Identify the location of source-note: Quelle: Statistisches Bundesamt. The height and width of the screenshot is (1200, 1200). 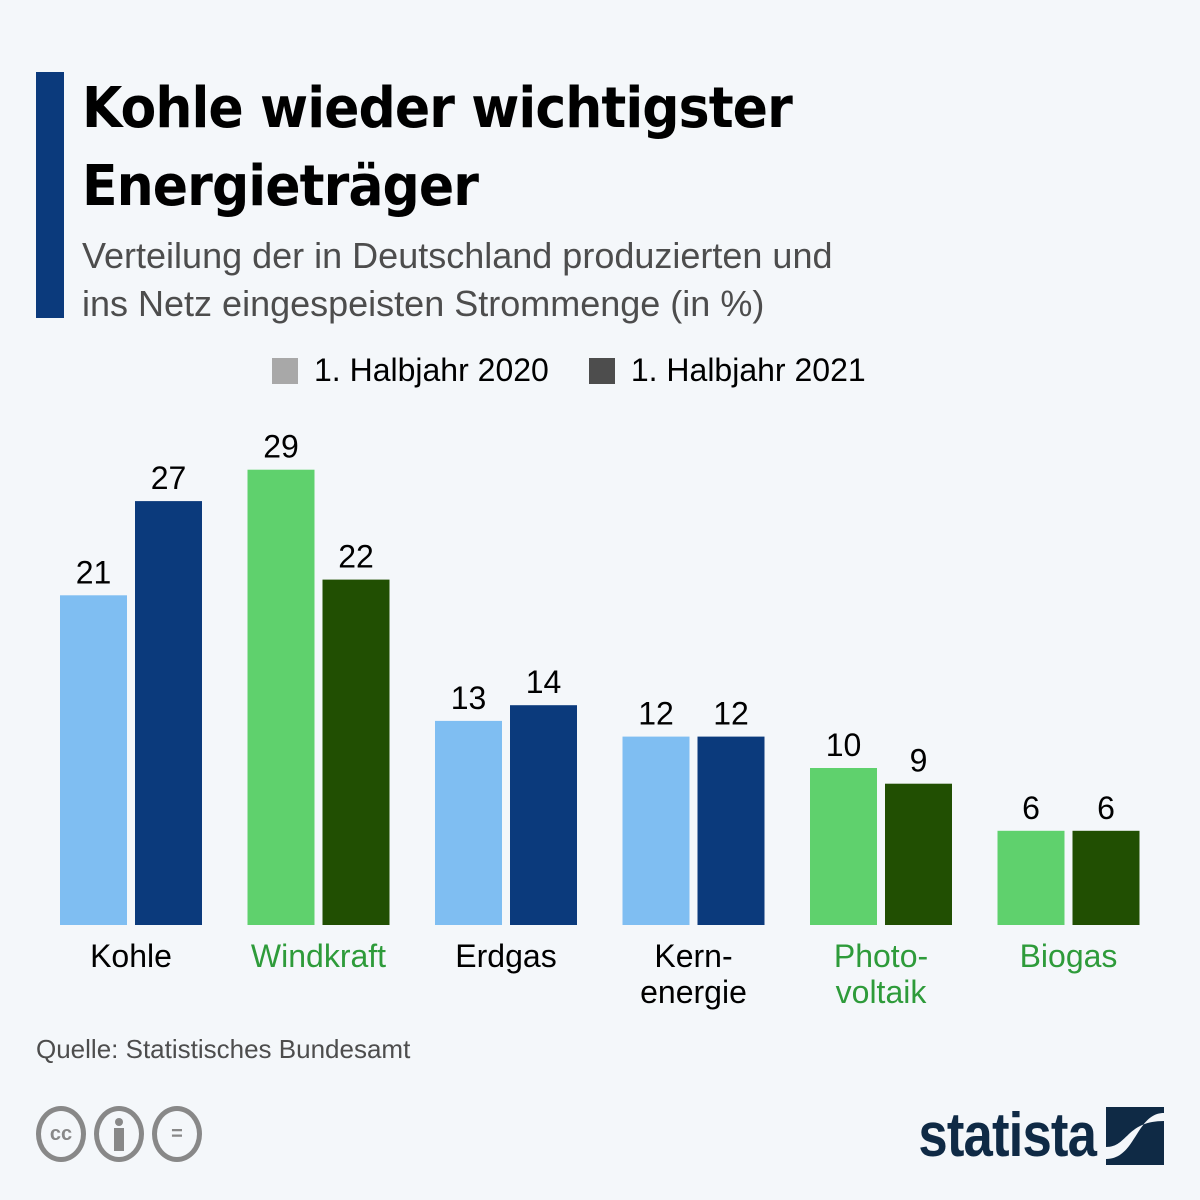
(223, 1049).